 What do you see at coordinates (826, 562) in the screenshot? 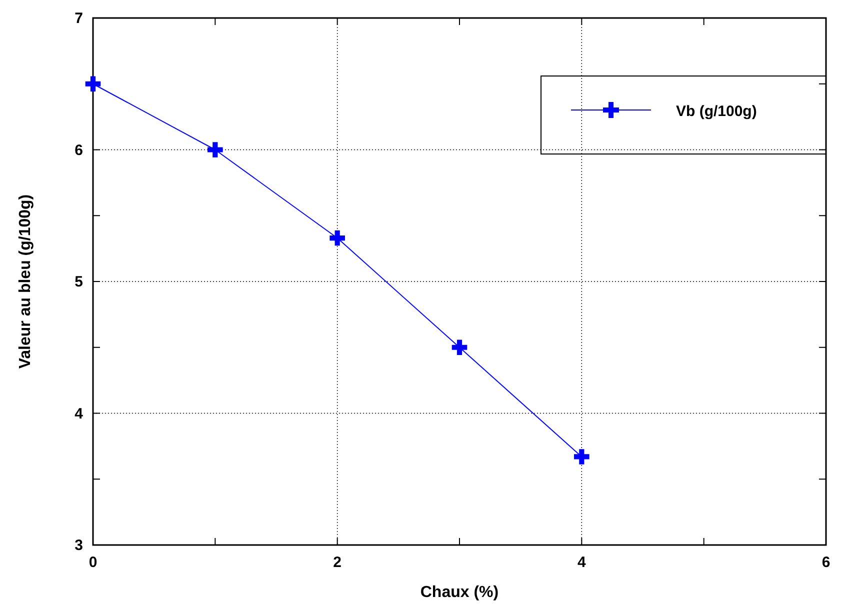
I see `x-tick-label: 6` at bounding box center [826, 562].